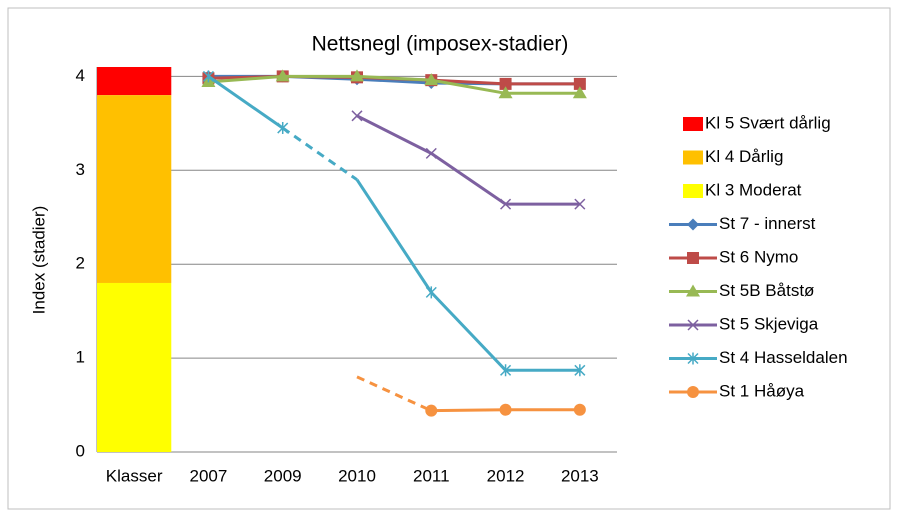  What do you see at coordinates (80, 263) in the screenshot?
I see `y-tick-label: 2` at bounding box center [80, 263].